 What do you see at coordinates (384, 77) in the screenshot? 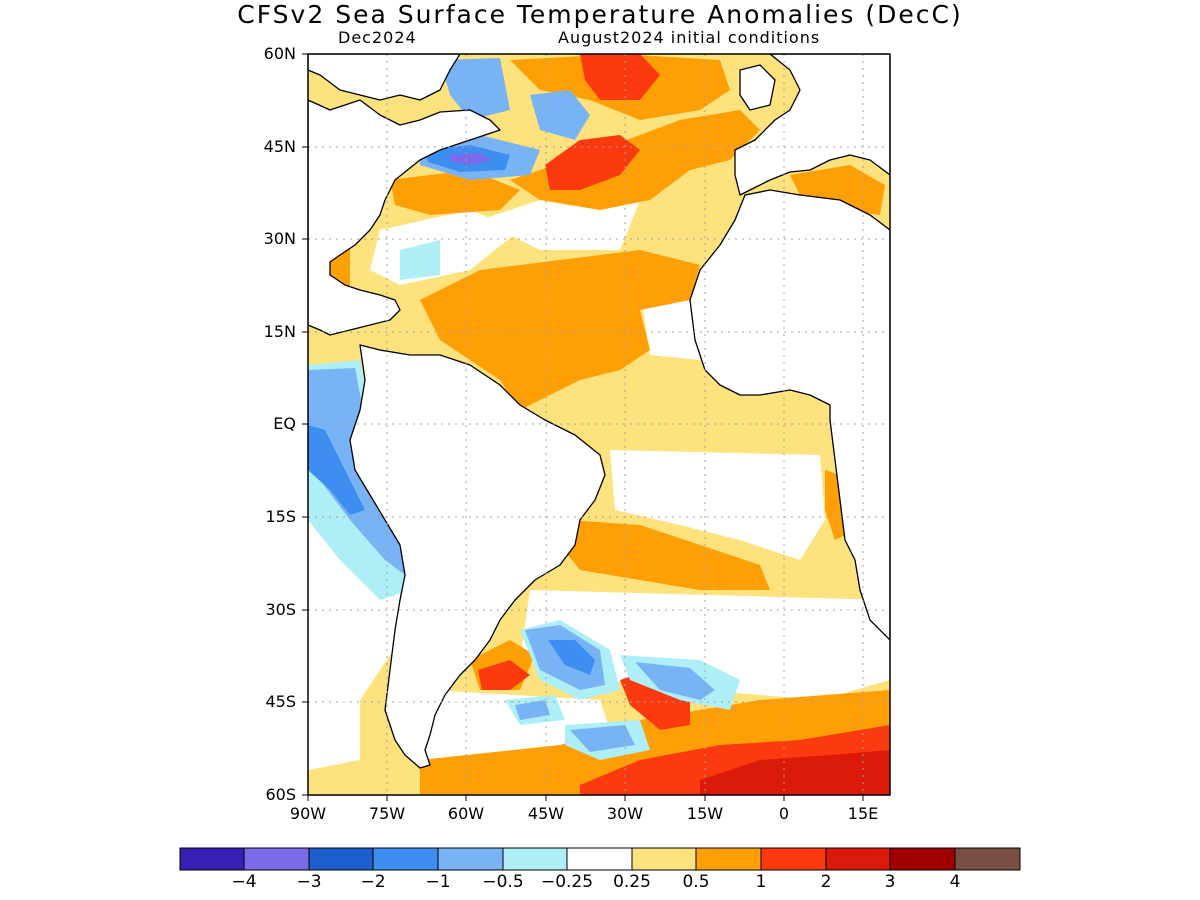
I see `land-greenland` at bounding box center [384, 77].